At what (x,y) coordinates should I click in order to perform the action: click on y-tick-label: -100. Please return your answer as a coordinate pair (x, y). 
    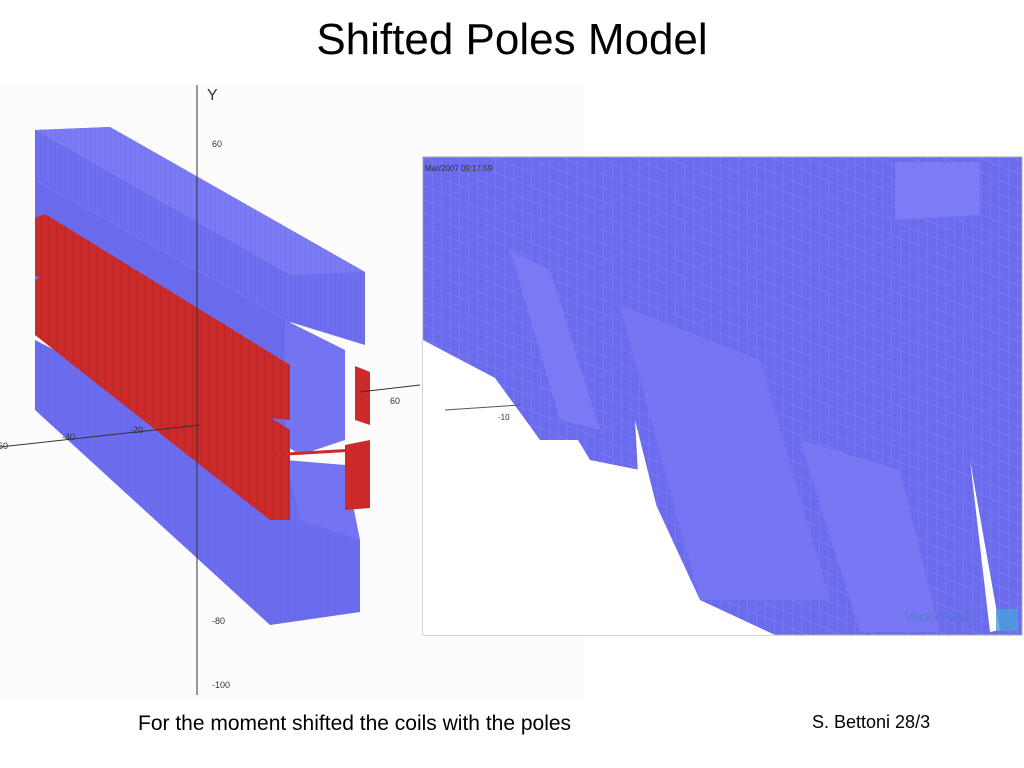
    Looking at the image, I should click on (221, 685).